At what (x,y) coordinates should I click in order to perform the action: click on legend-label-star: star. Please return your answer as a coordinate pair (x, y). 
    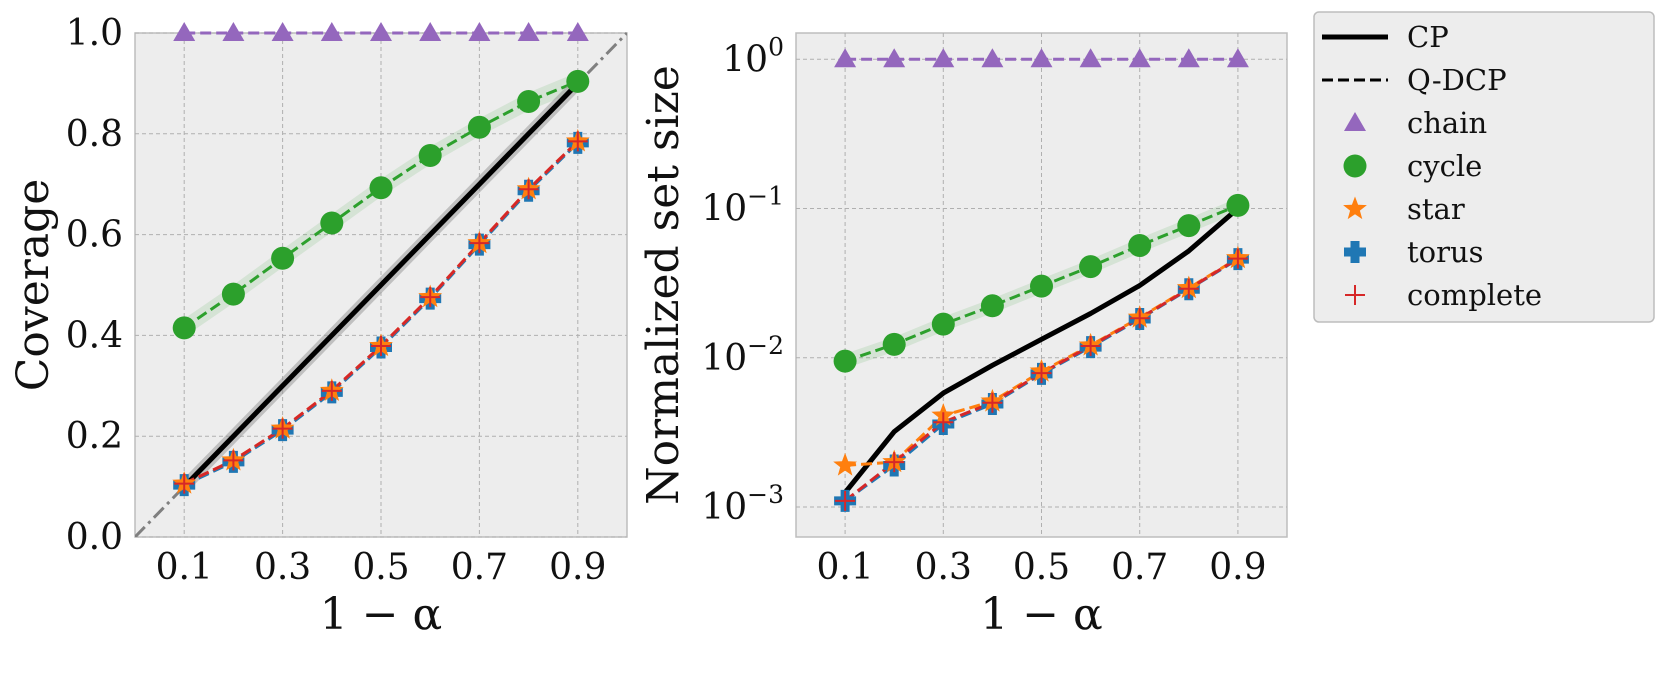
    Looking at the image, I should click on (1436, 209).